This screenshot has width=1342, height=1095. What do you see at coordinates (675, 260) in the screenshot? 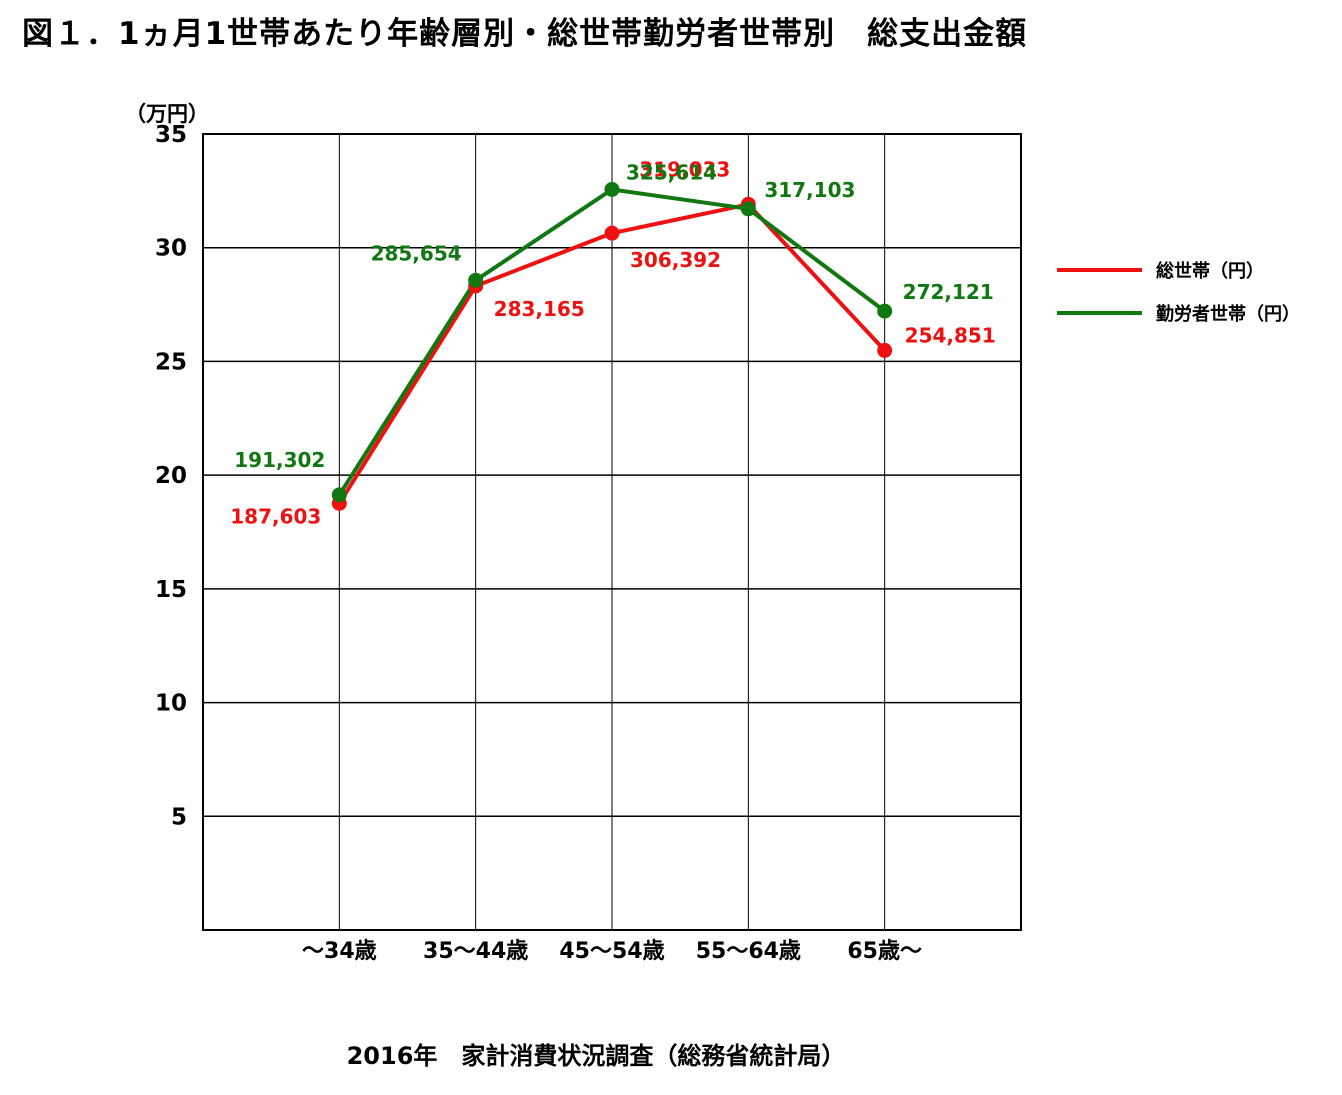
I see `data-label: 306,392` at bounding box center [675, 260].